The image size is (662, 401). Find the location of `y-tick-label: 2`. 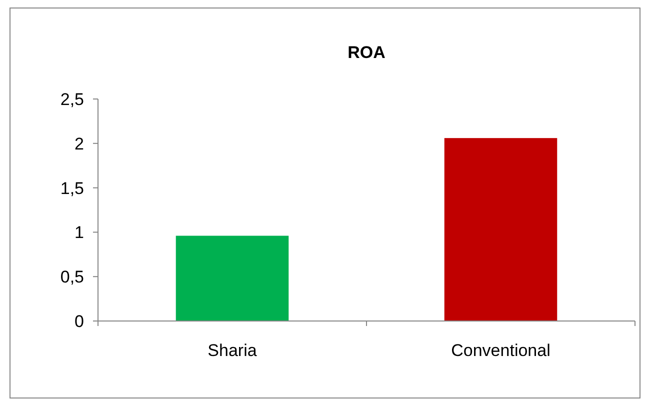

y-tick-label: 2 is located at coordinates (79, 144).